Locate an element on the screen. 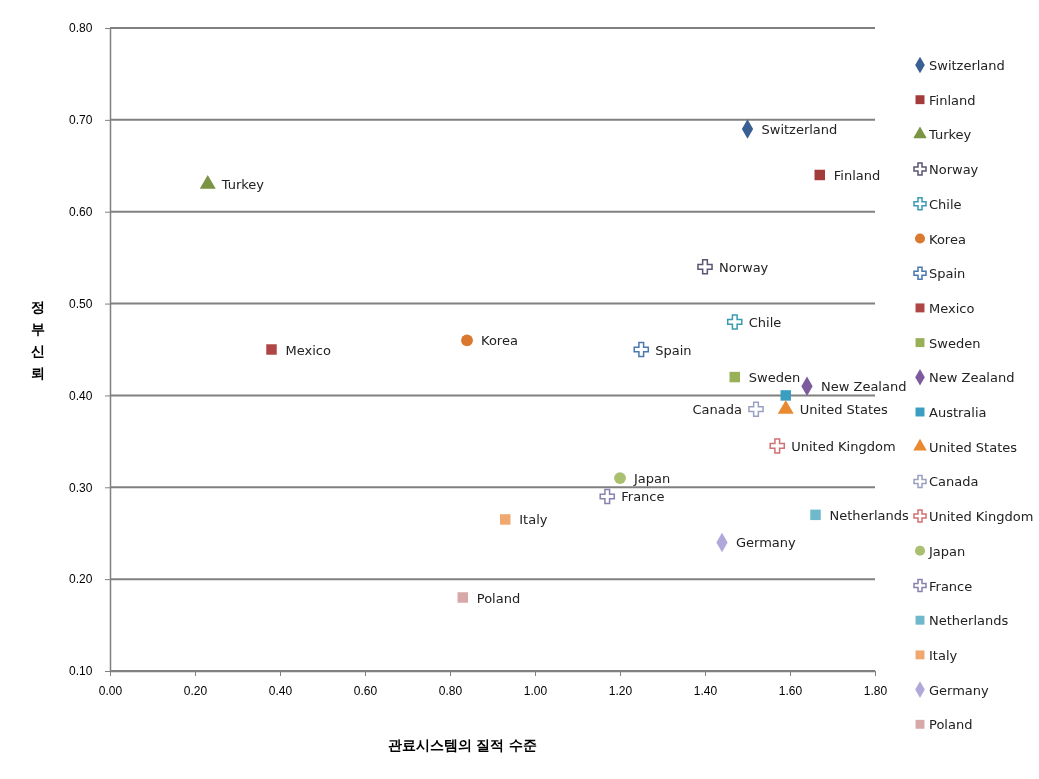 The width and height of the screenshot is (1039, 779). annotation: United Kingdom is located at coordinates (843, 446).